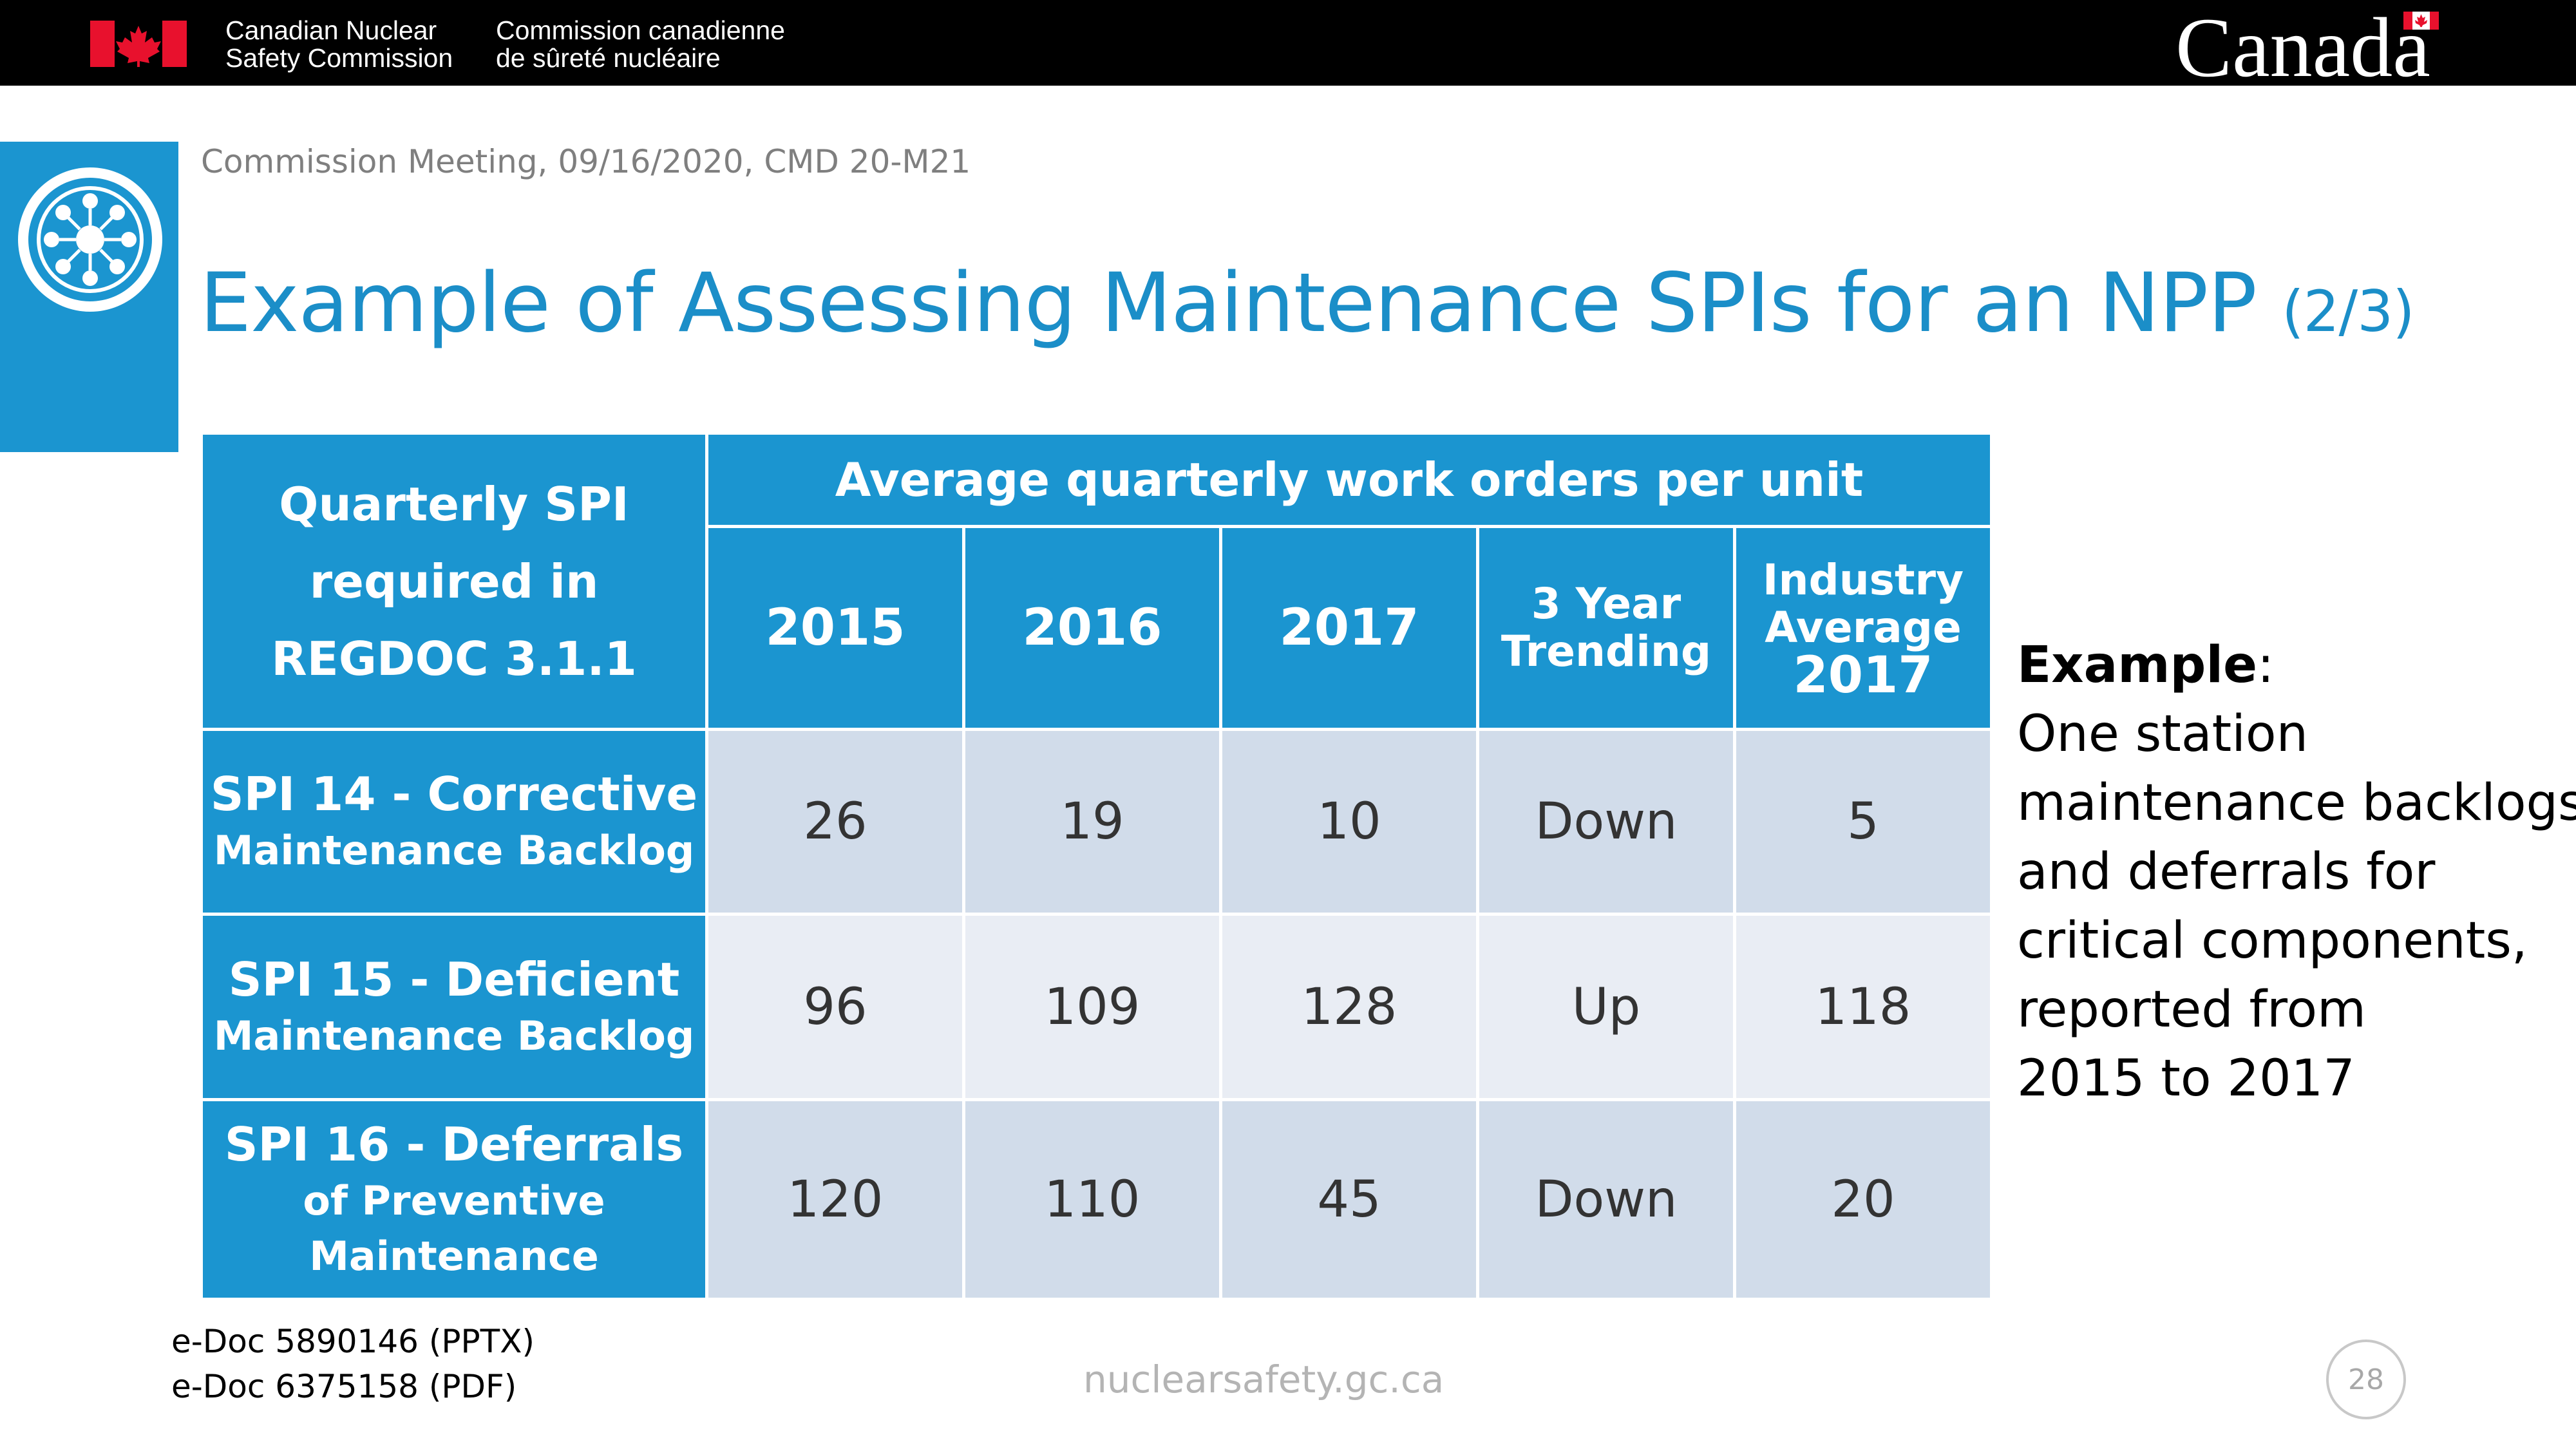 This screenshot has height=1449, width=2576. Describe the element at coordinates (1092, 628) in the screenshot. I see `column-header-2016: 2016` at that location.